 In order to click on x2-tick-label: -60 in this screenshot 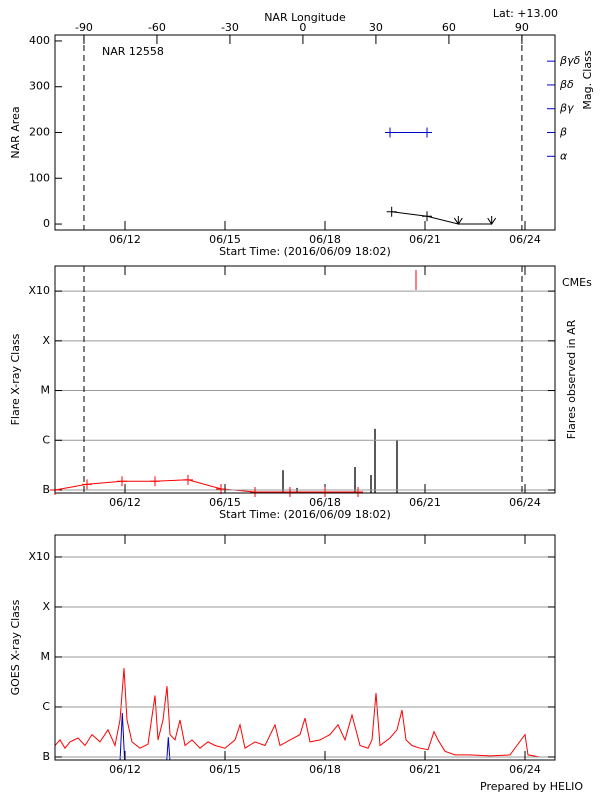, I will do `click(157, 27)`.